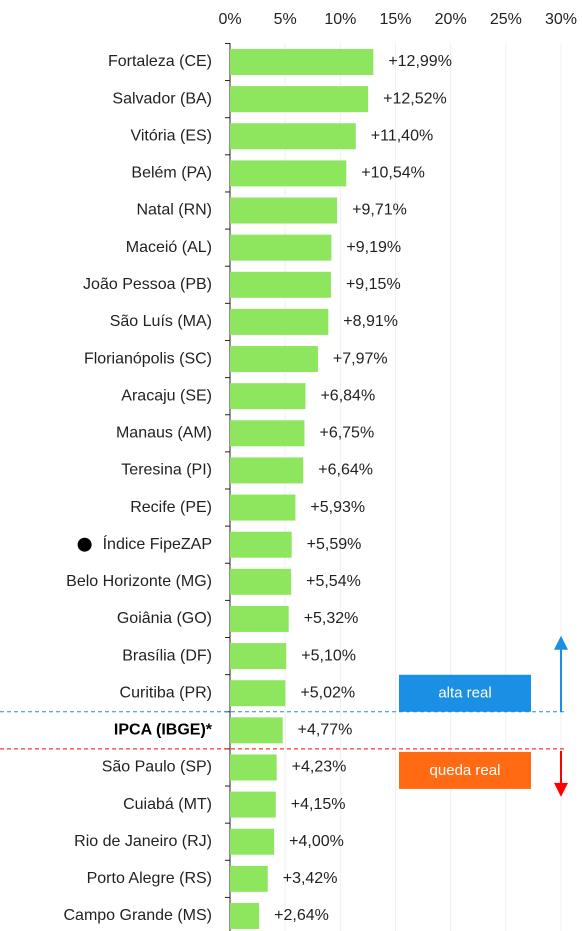 This screenshot has height=931, width=583. Describe the element at coordinates (229, 19) in the screenshot. I see `x-tick-label: 0%` at that location.